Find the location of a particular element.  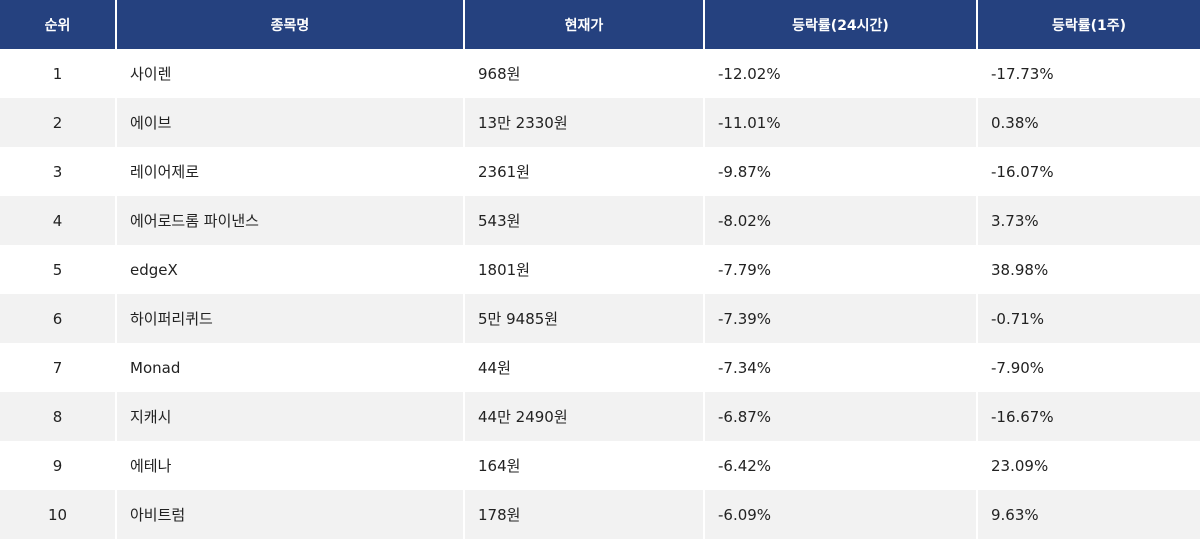

price-cell: 5만 9485원 is located at coordinates (583, 318).